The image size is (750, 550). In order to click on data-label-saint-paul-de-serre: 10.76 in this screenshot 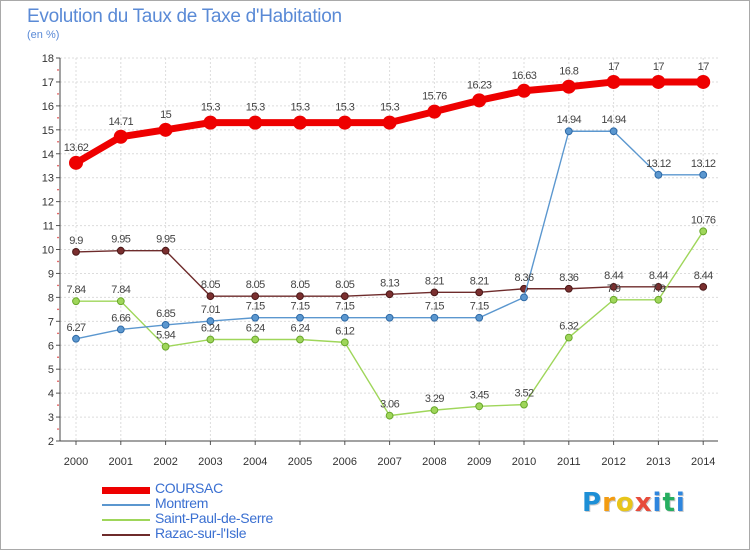, I will do `click(703, 220)`.